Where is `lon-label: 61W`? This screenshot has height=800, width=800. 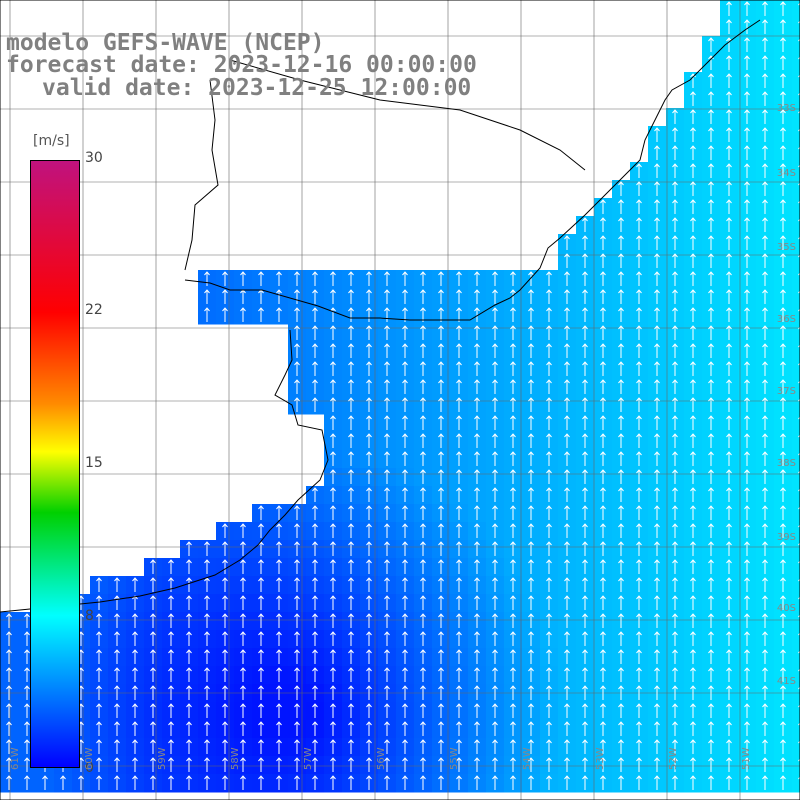
lon-label: 61W is located at coordinates (15, 758).